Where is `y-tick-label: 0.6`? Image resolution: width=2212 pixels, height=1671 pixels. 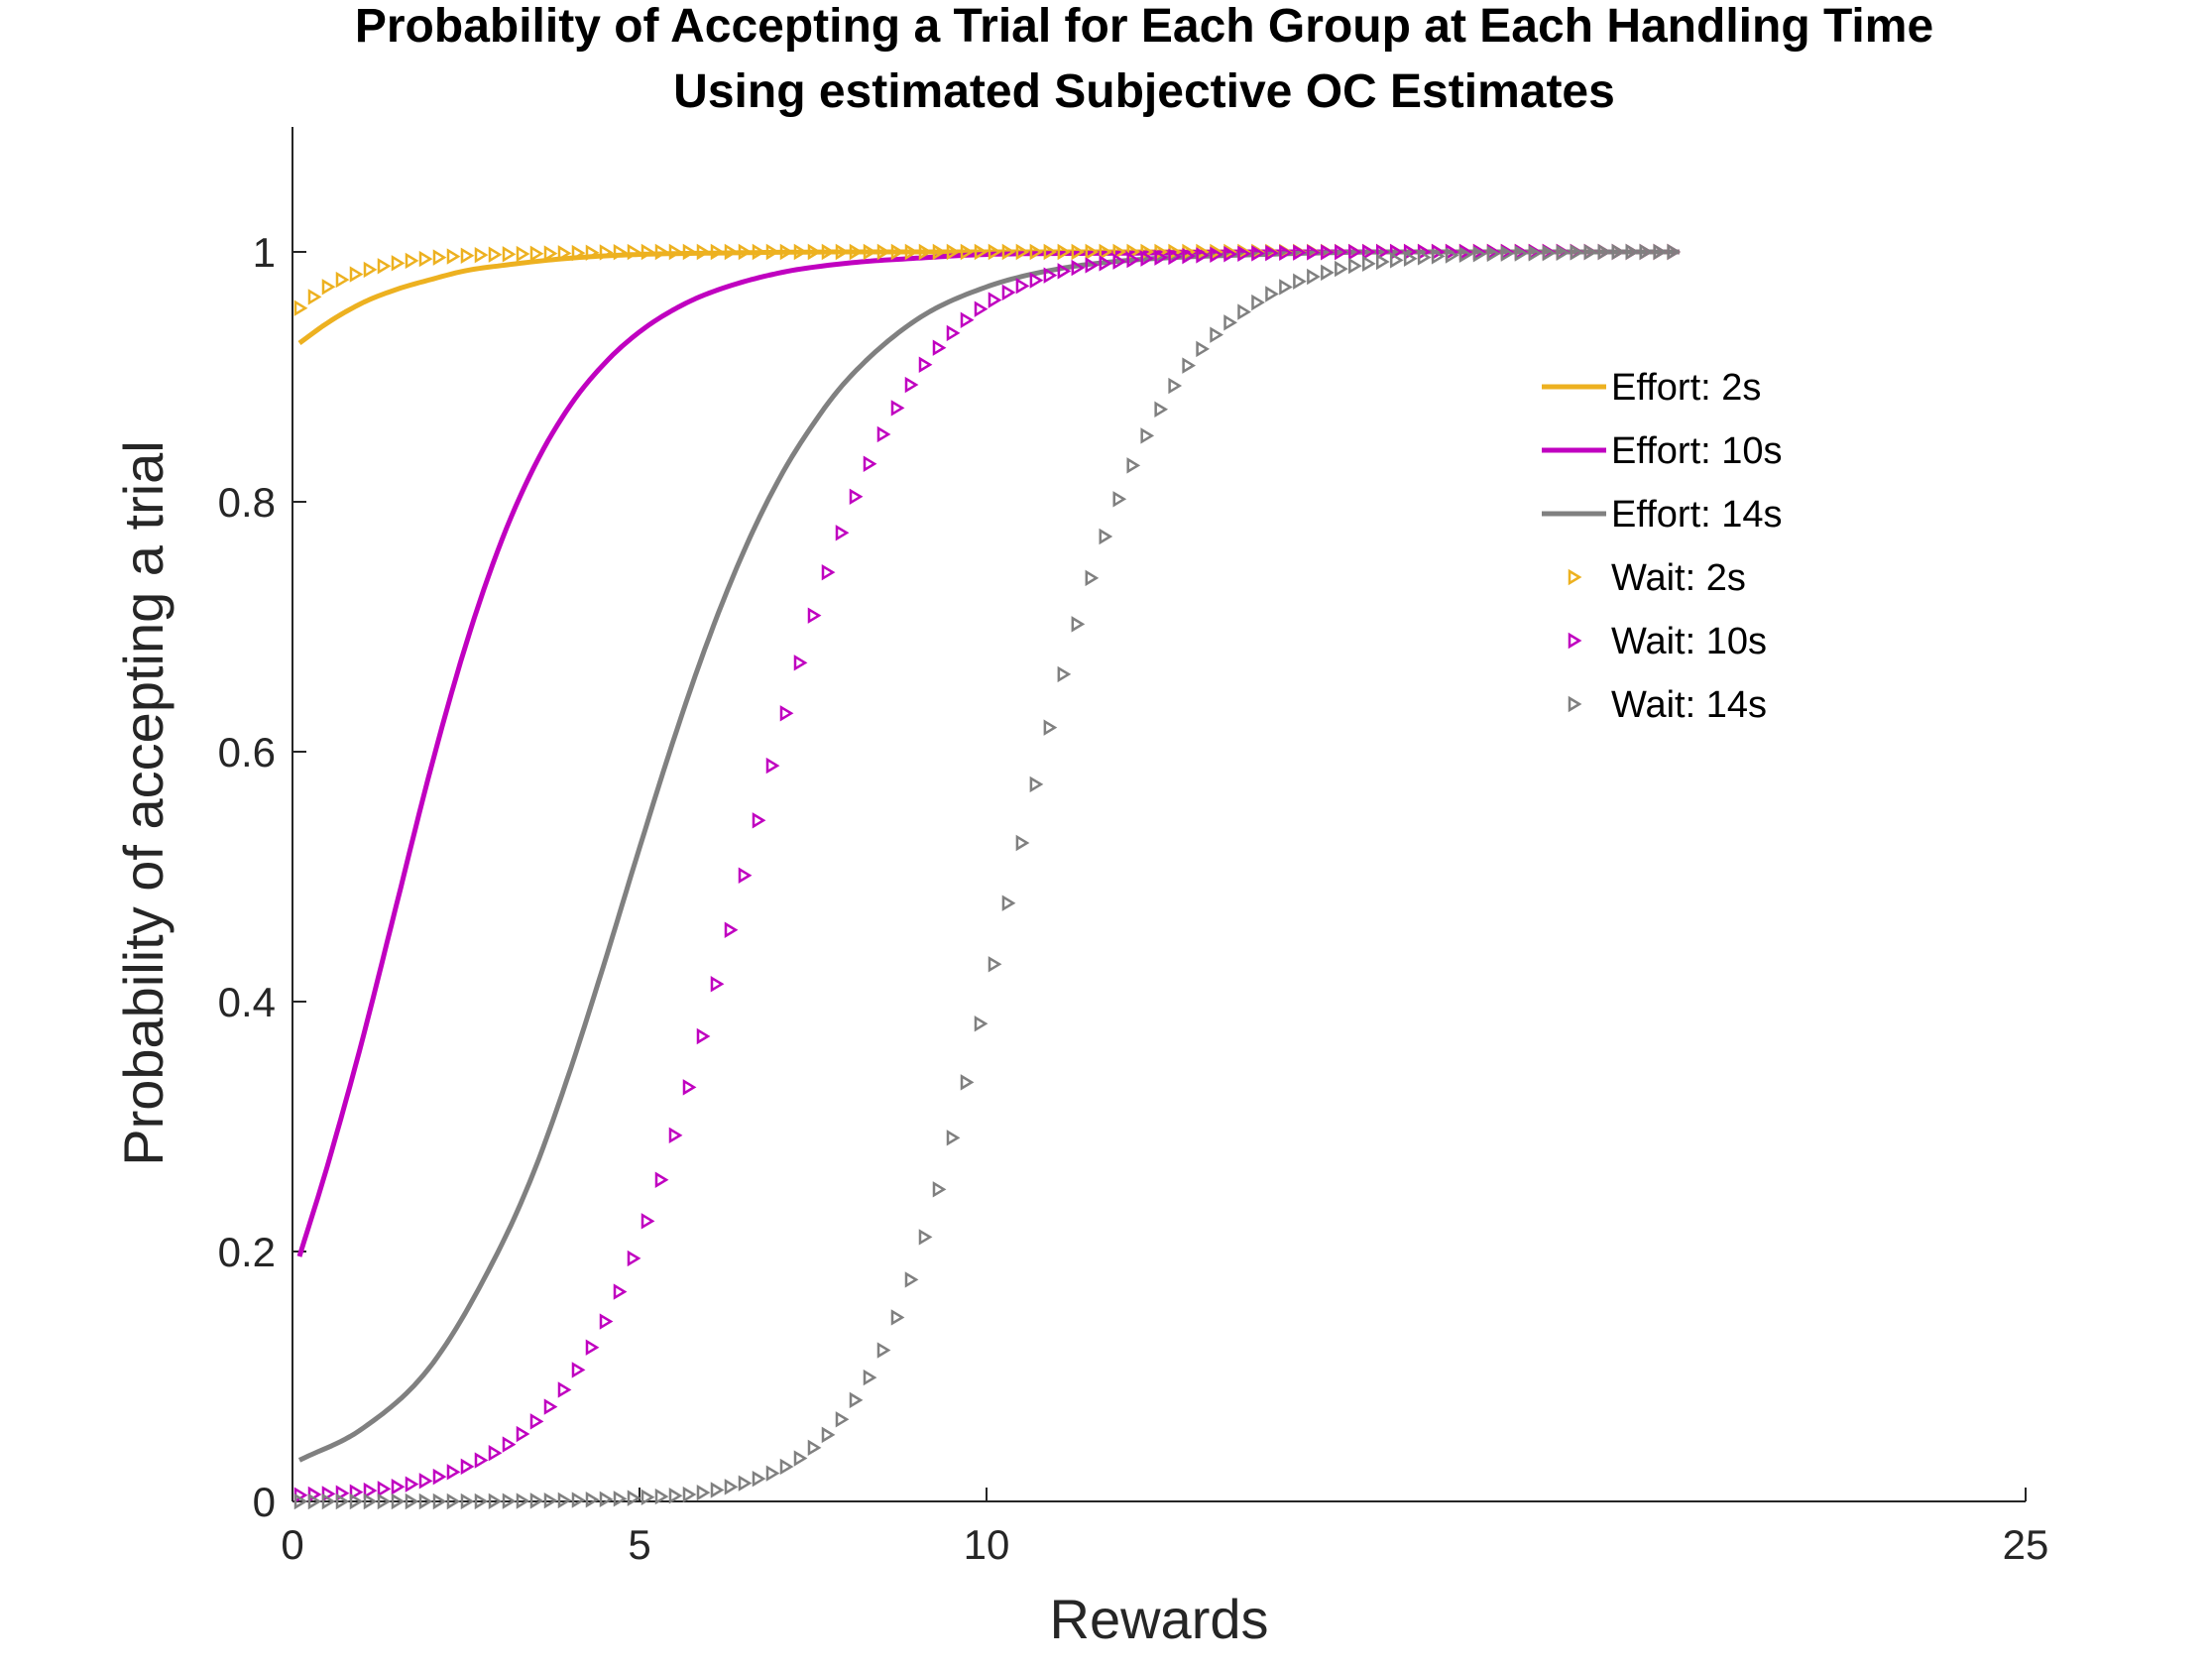 y-tick-label: 0.6 is located at coordinates (247, 752).